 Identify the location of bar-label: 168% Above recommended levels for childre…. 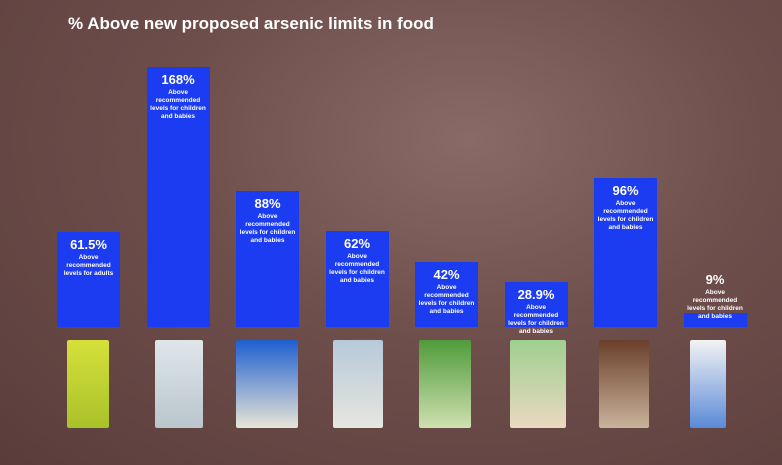
(178, 94).